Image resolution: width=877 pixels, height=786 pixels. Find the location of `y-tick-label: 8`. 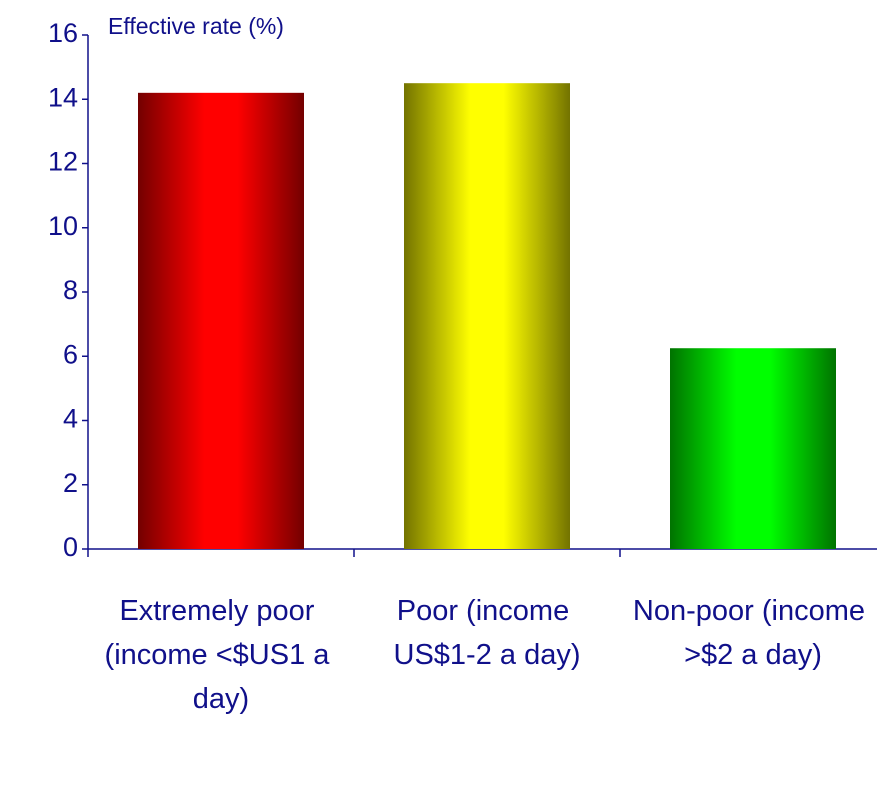

y-tick-label: 8 is located at coordinates (70, 290).